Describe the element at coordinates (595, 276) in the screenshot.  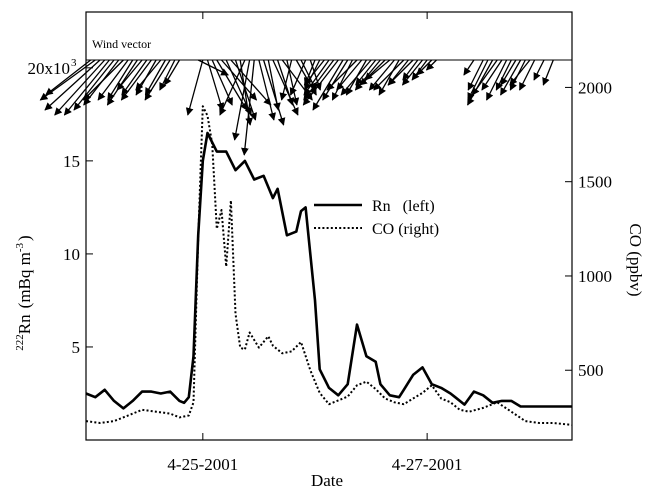
I see `right-y-tick-label: 1000` at that location.